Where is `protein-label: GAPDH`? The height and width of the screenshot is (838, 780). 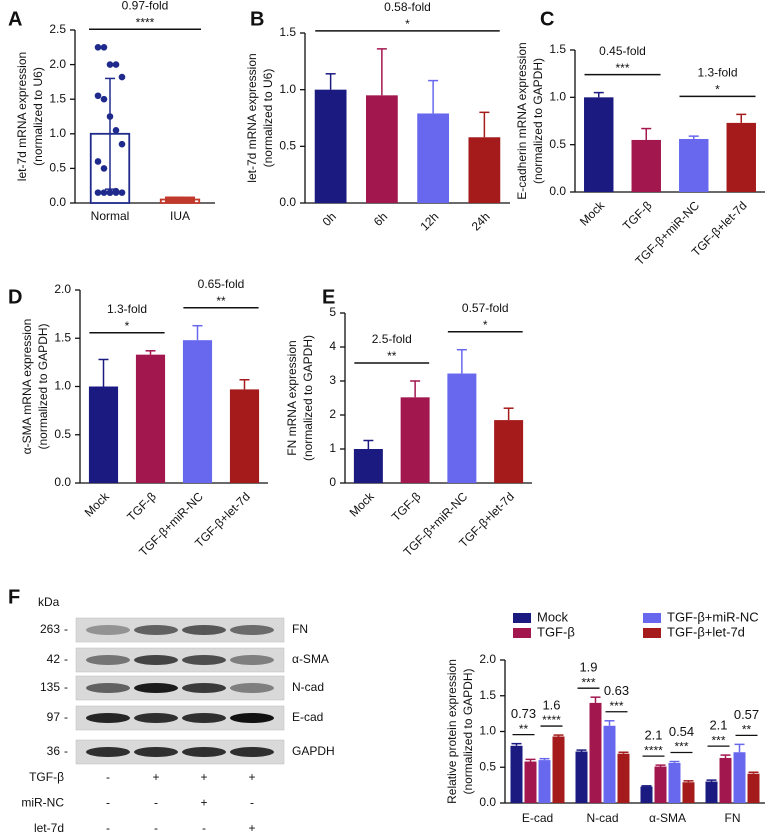 protein-label: GAPDH is located at coordinates (313, 751).